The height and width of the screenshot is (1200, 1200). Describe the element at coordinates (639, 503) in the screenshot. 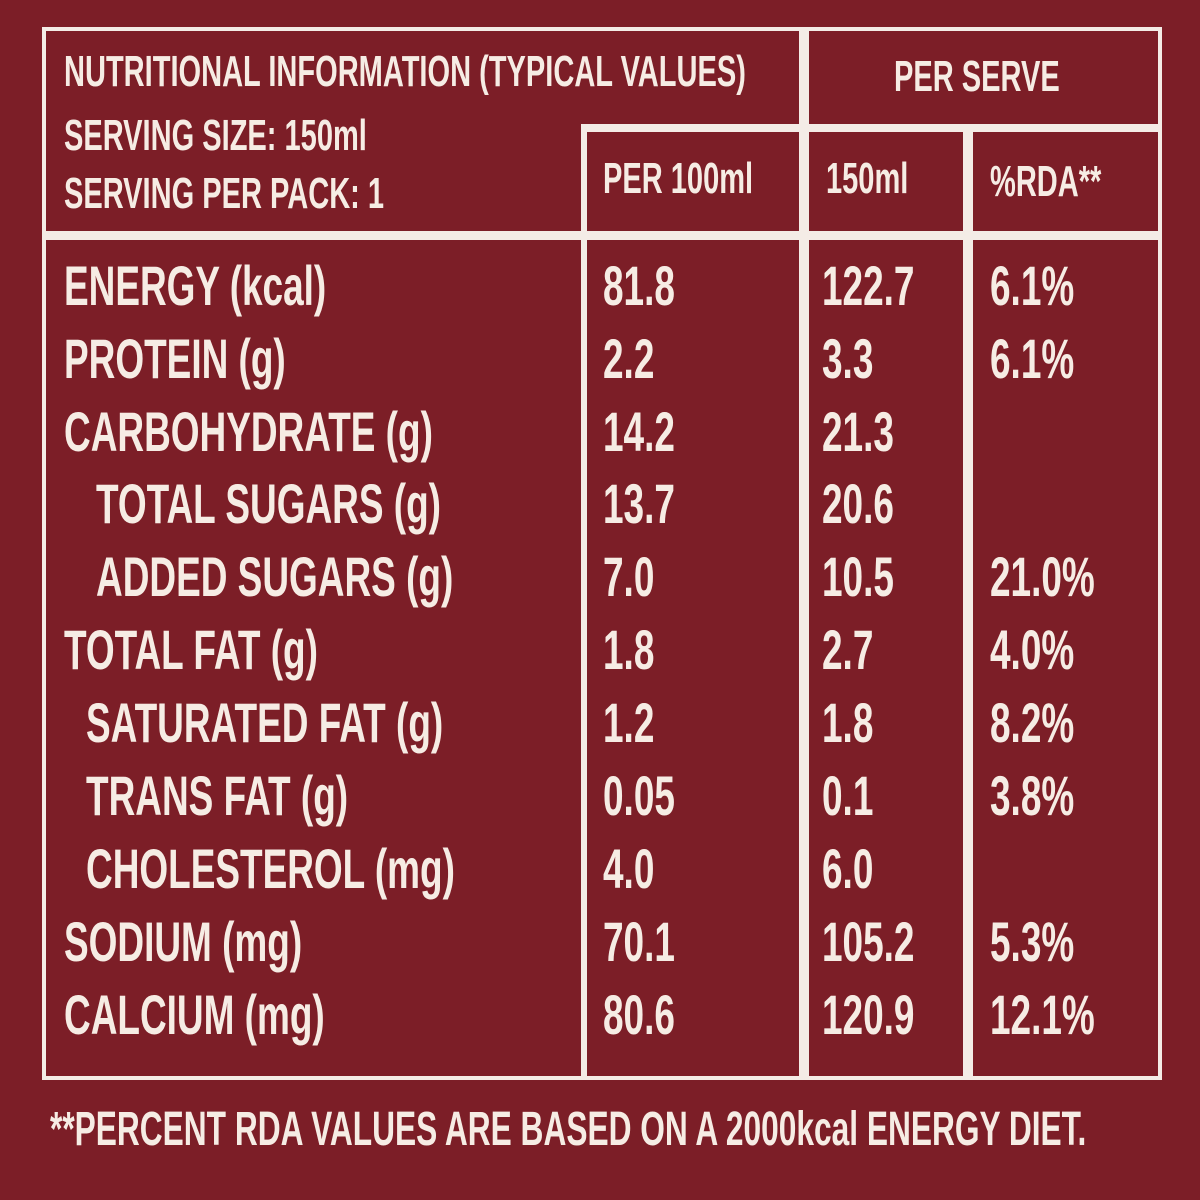

I see `per-100ml-value: 13.7` at that location.